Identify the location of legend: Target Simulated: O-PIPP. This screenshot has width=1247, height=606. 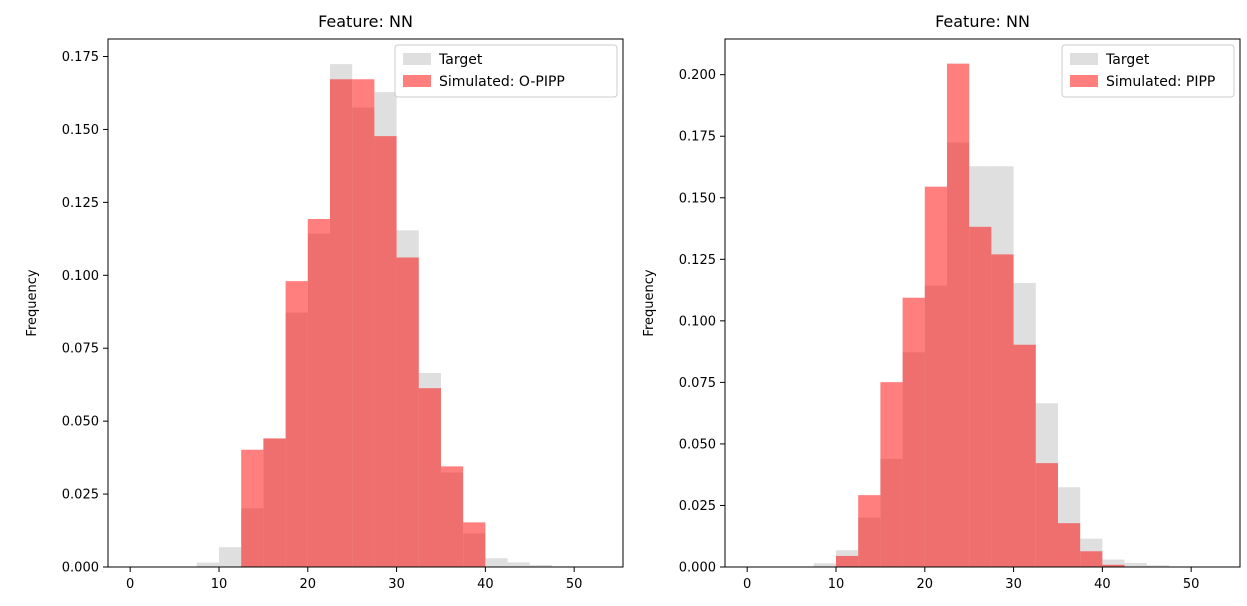
(506, 71).